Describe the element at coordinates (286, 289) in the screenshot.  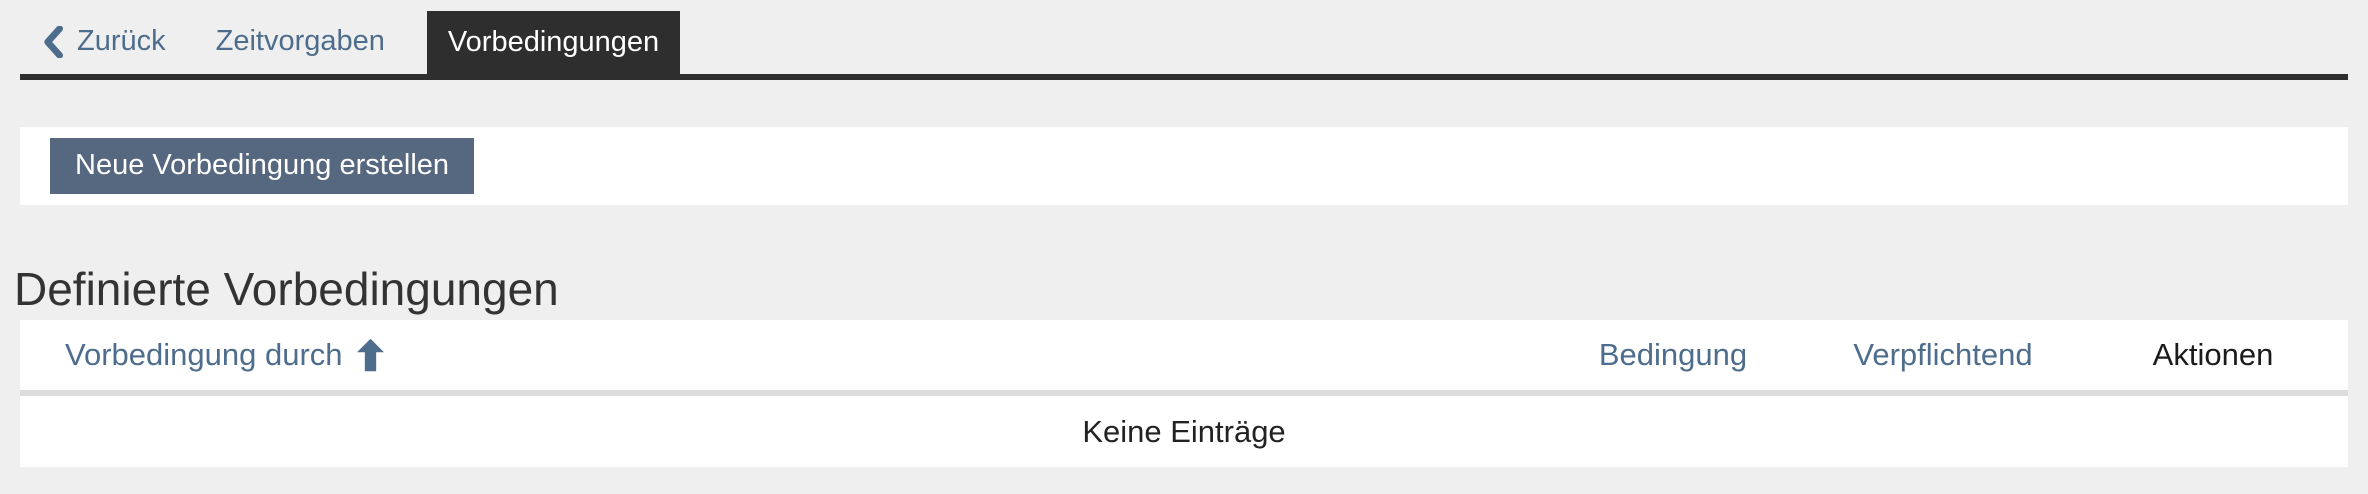
I see `section-heading: Definierte Vorbedingungen` at that location.